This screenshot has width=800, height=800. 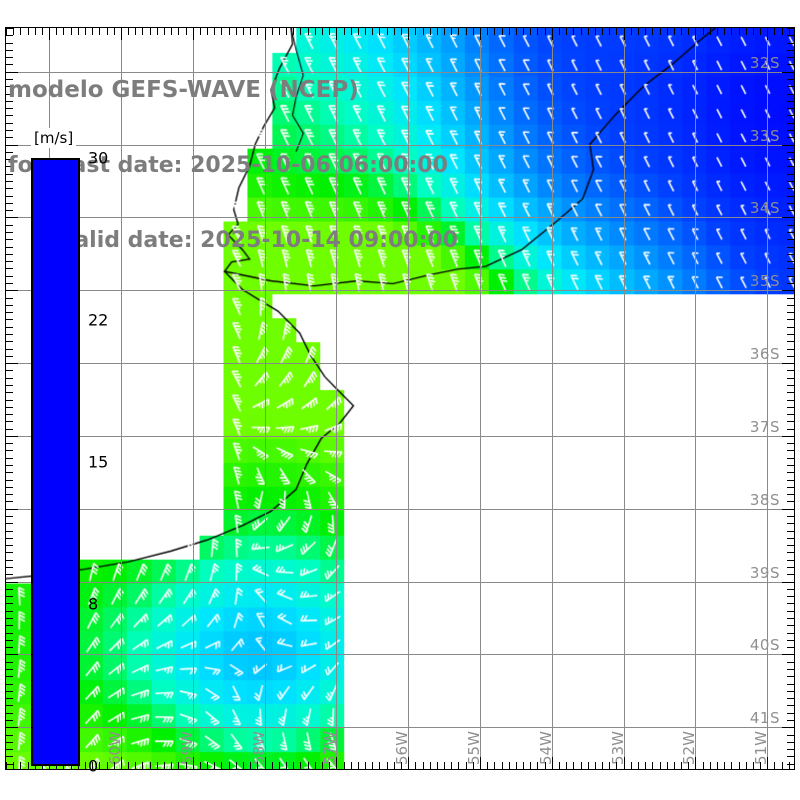 I want to click on colorbar-units-label: [m/s], so click(x=54, y=138).